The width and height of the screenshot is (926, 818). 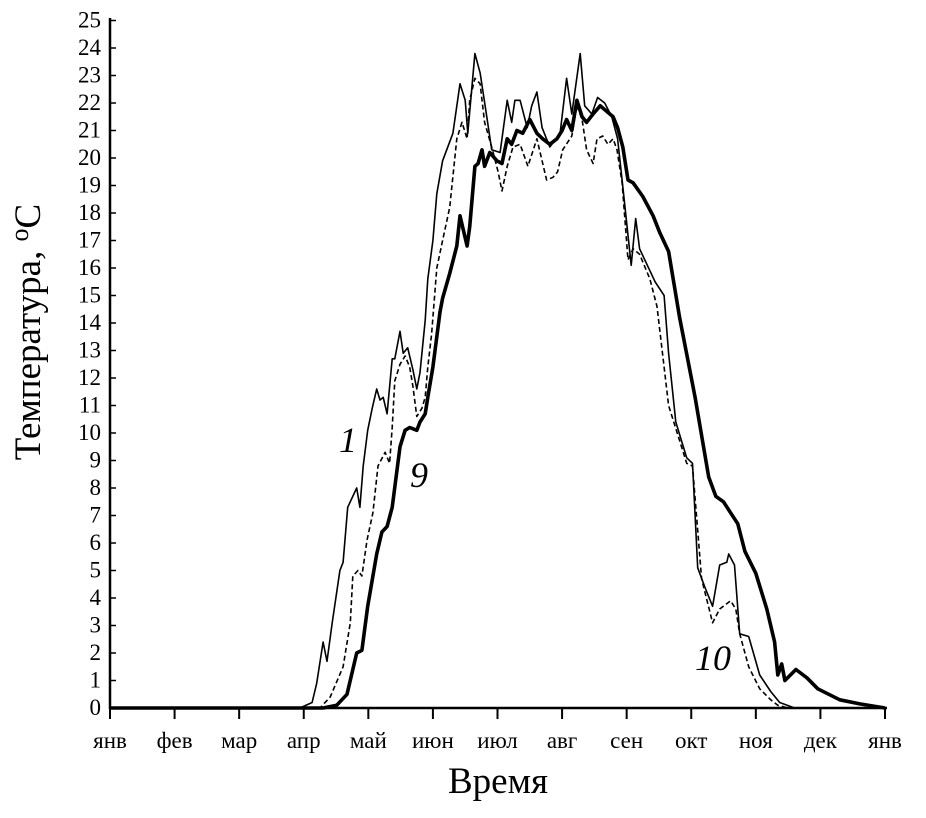 What do you see at coordinates (96, 680) in the screenshot?
I see `y-tick-label: 1` at bounding box center [96, 680].